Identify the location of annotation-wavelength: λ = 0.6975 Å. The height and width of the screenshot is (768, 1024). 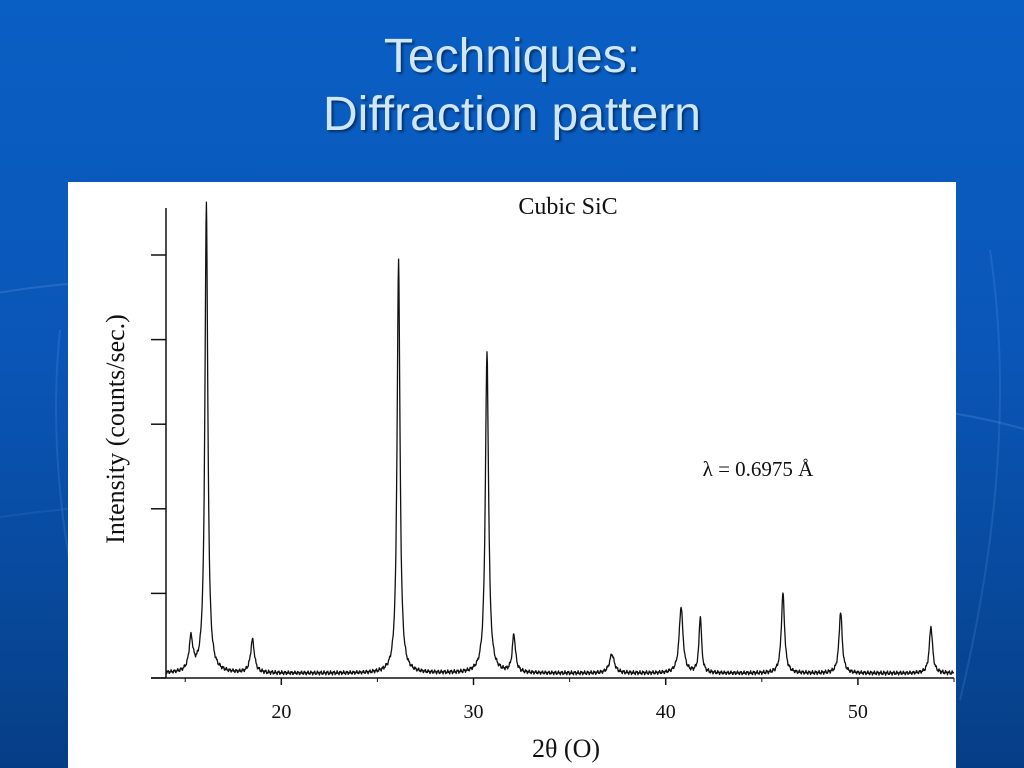
(759, 469).